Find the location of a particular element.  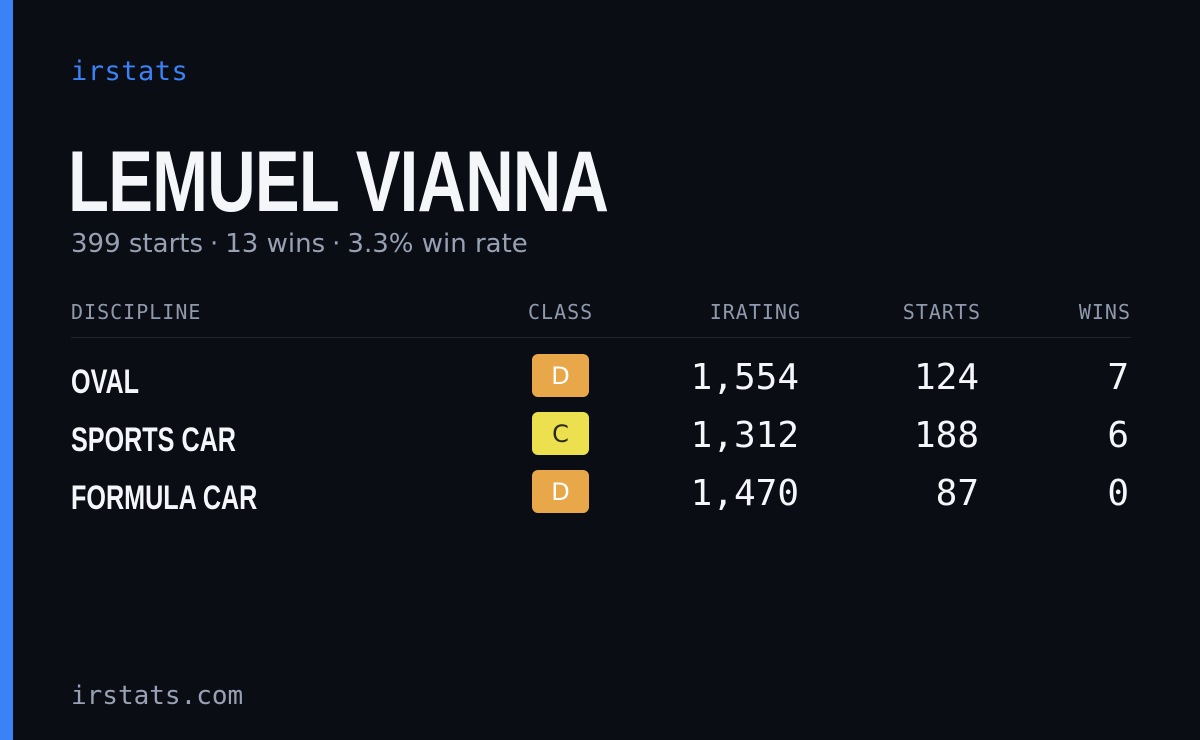

irating-value: 1,554 is located at coordinates (744, 377).